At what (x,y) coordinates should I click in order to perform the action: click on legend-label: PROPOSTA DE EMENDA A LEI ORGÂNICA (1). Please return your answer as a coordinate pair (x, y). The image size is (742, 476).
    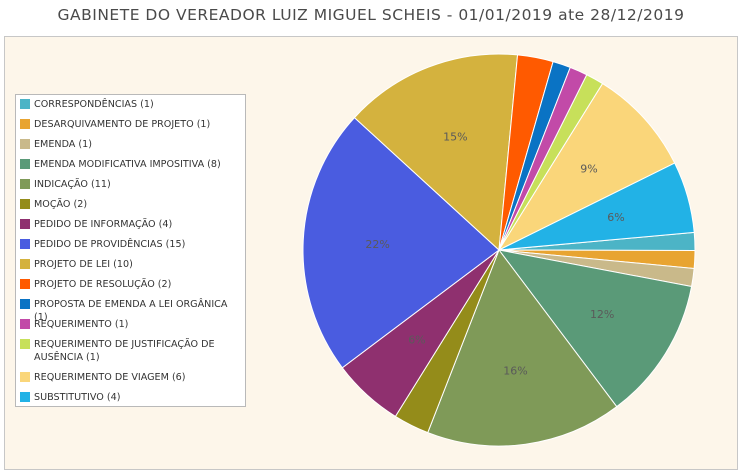
    Looking at the image, I should click on (131, 311).